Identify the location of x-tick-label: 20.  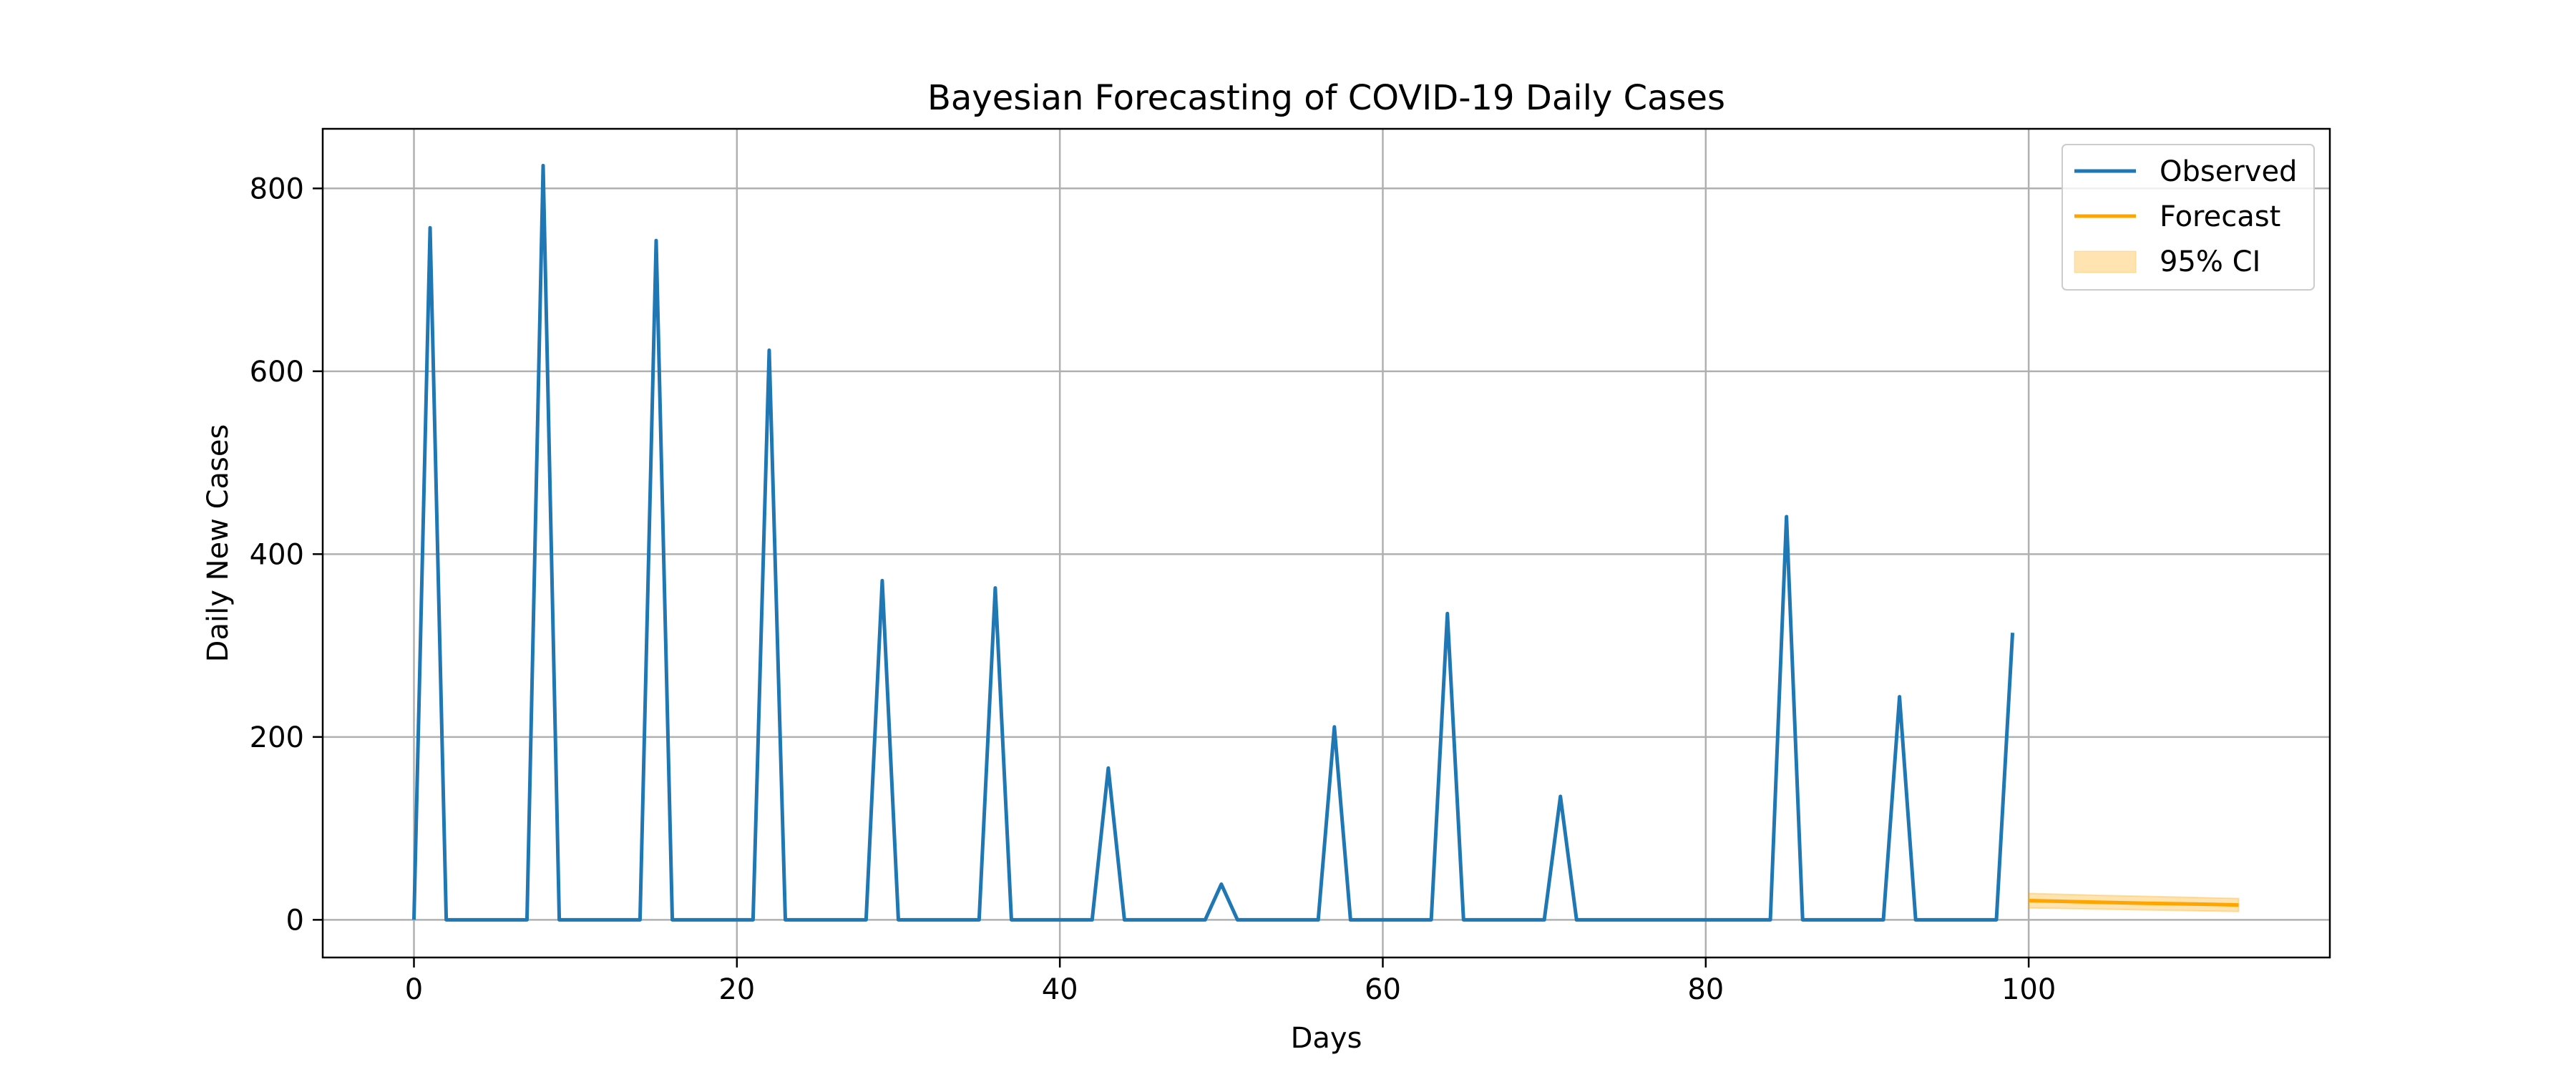
(736, 989).